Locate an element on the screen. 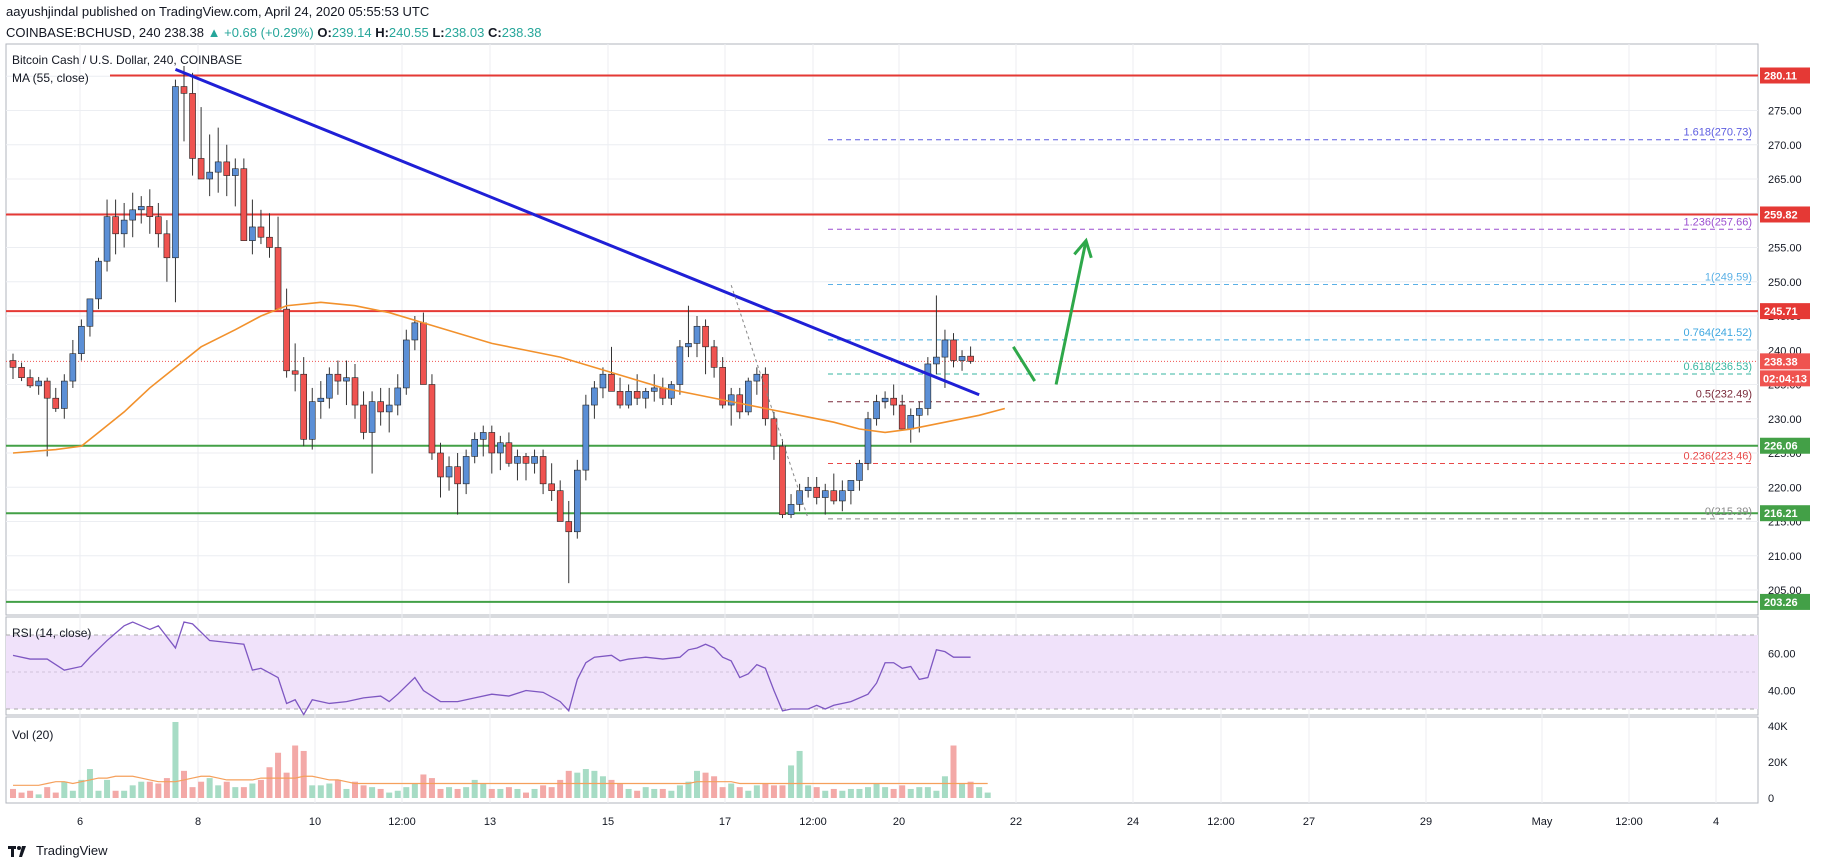  volume-pane-frame is located at coordinates (882, 760).